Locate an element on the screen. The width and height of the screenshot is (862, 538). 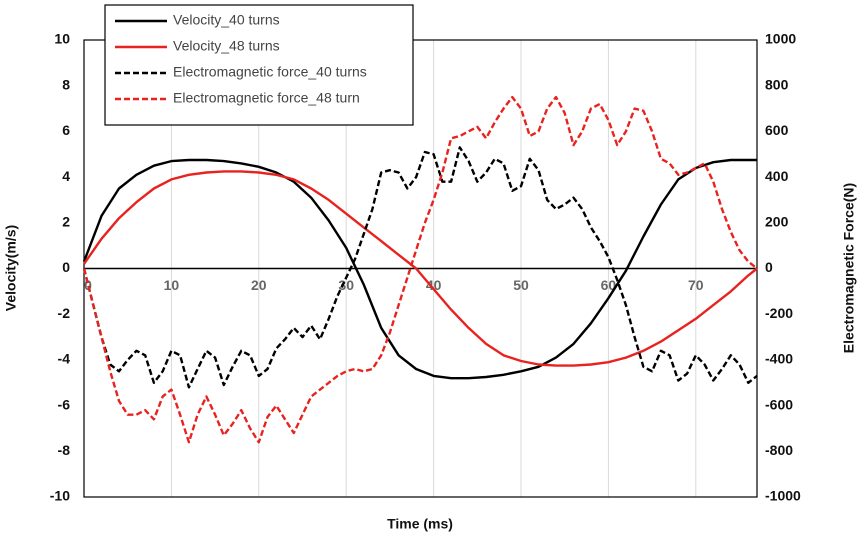
x-axis-title: Time (ms) is located at coordinates (420, 524).